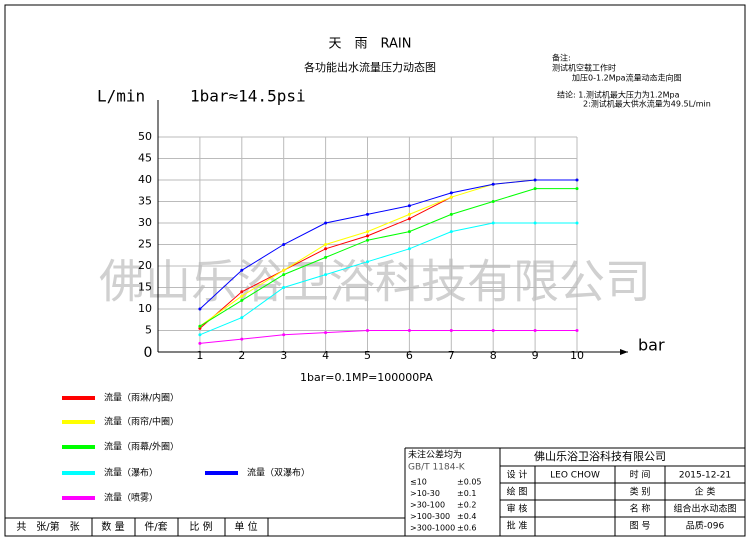 The image size is (750, 550). What do you see at coordinates (141, 422) in the screenshot?
I see `legend-label: 流量（雨帘/中圈）` at bounding box center [141, 422].